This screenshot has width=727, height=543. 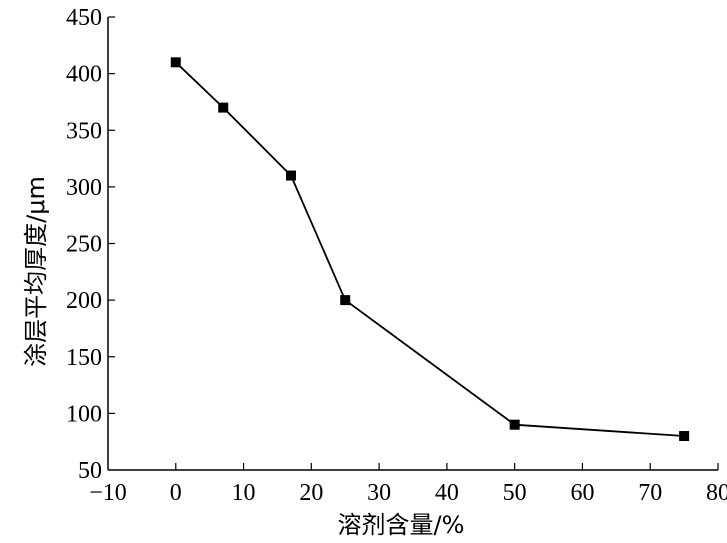 I want to click on x-tick-label: 70, so click(x=650, y=493).